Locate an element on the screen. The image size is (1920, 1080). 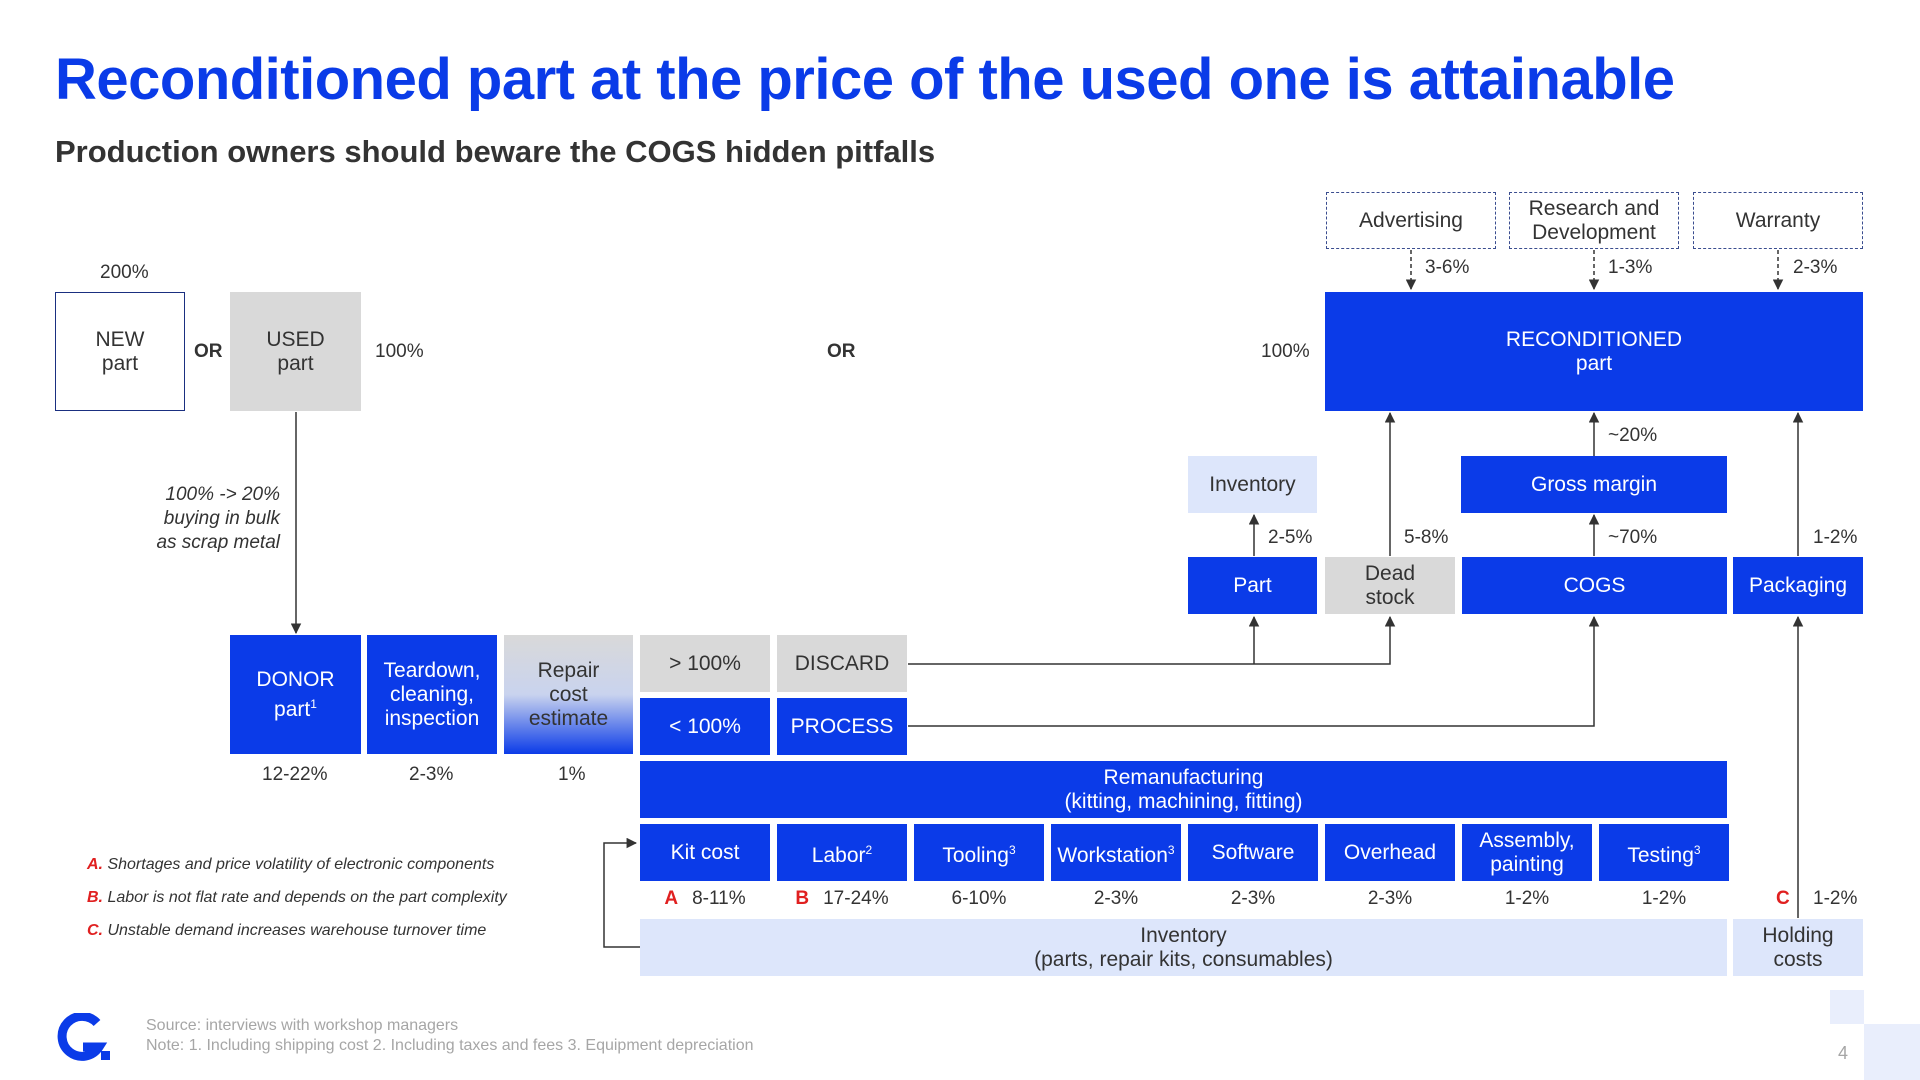
used-part-box: USED part is located at coordinates (295, 351).